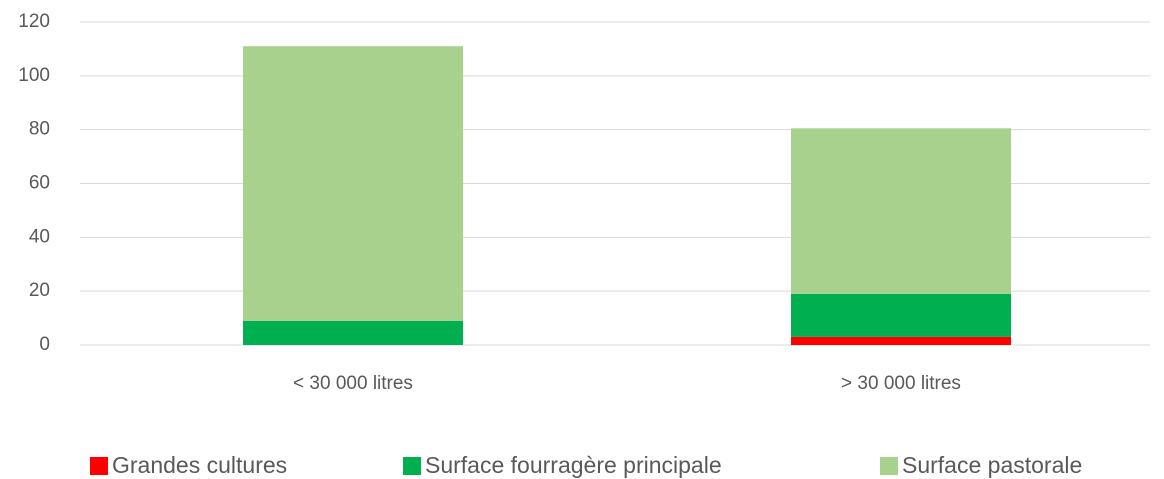  What do you see at coordinates (34, 21) in the screenshot?
I see `y-tick-label: 120` at bounding box center [34, 21].